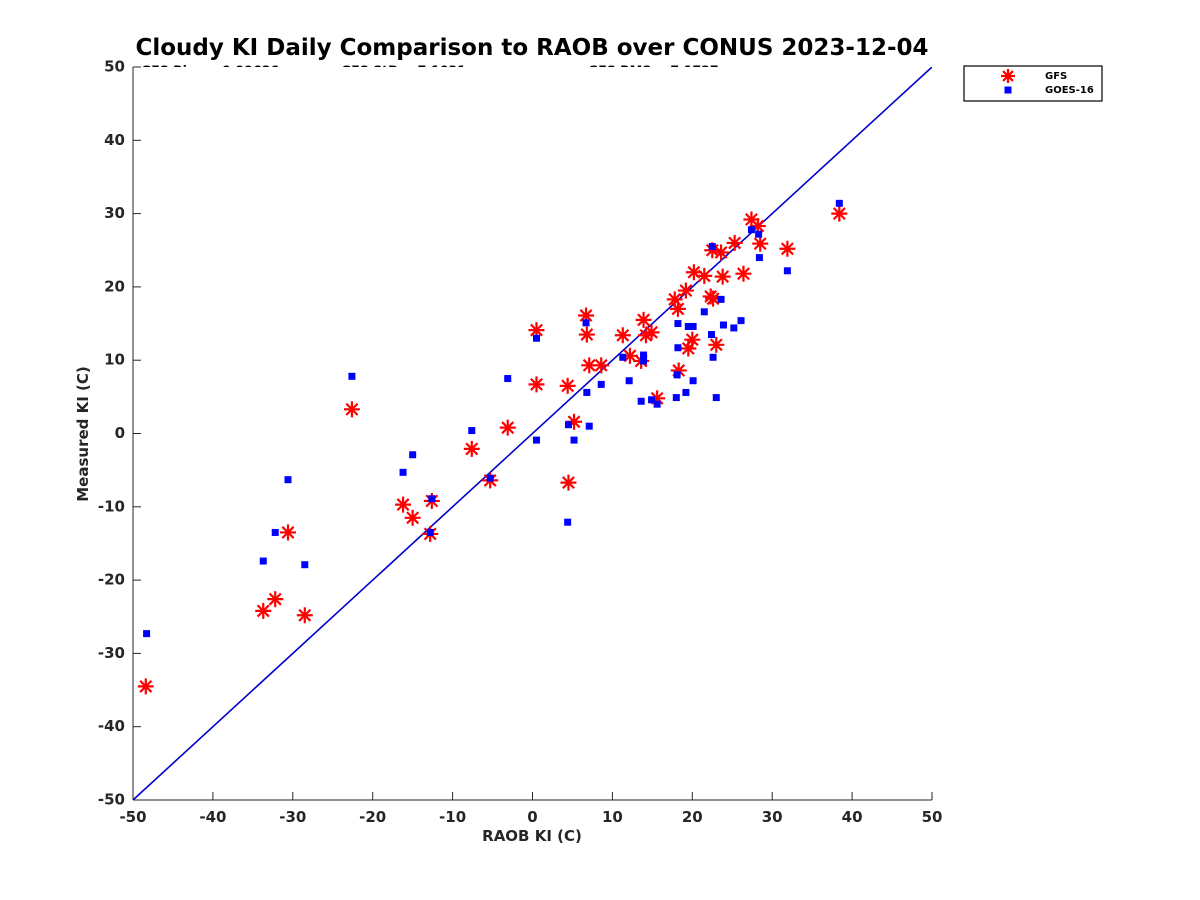 This screenshot has width=1200, height=900. Describe the element at coordinates (111, 800) in the screenshot. I see `y-tick-label: -50` at that location.